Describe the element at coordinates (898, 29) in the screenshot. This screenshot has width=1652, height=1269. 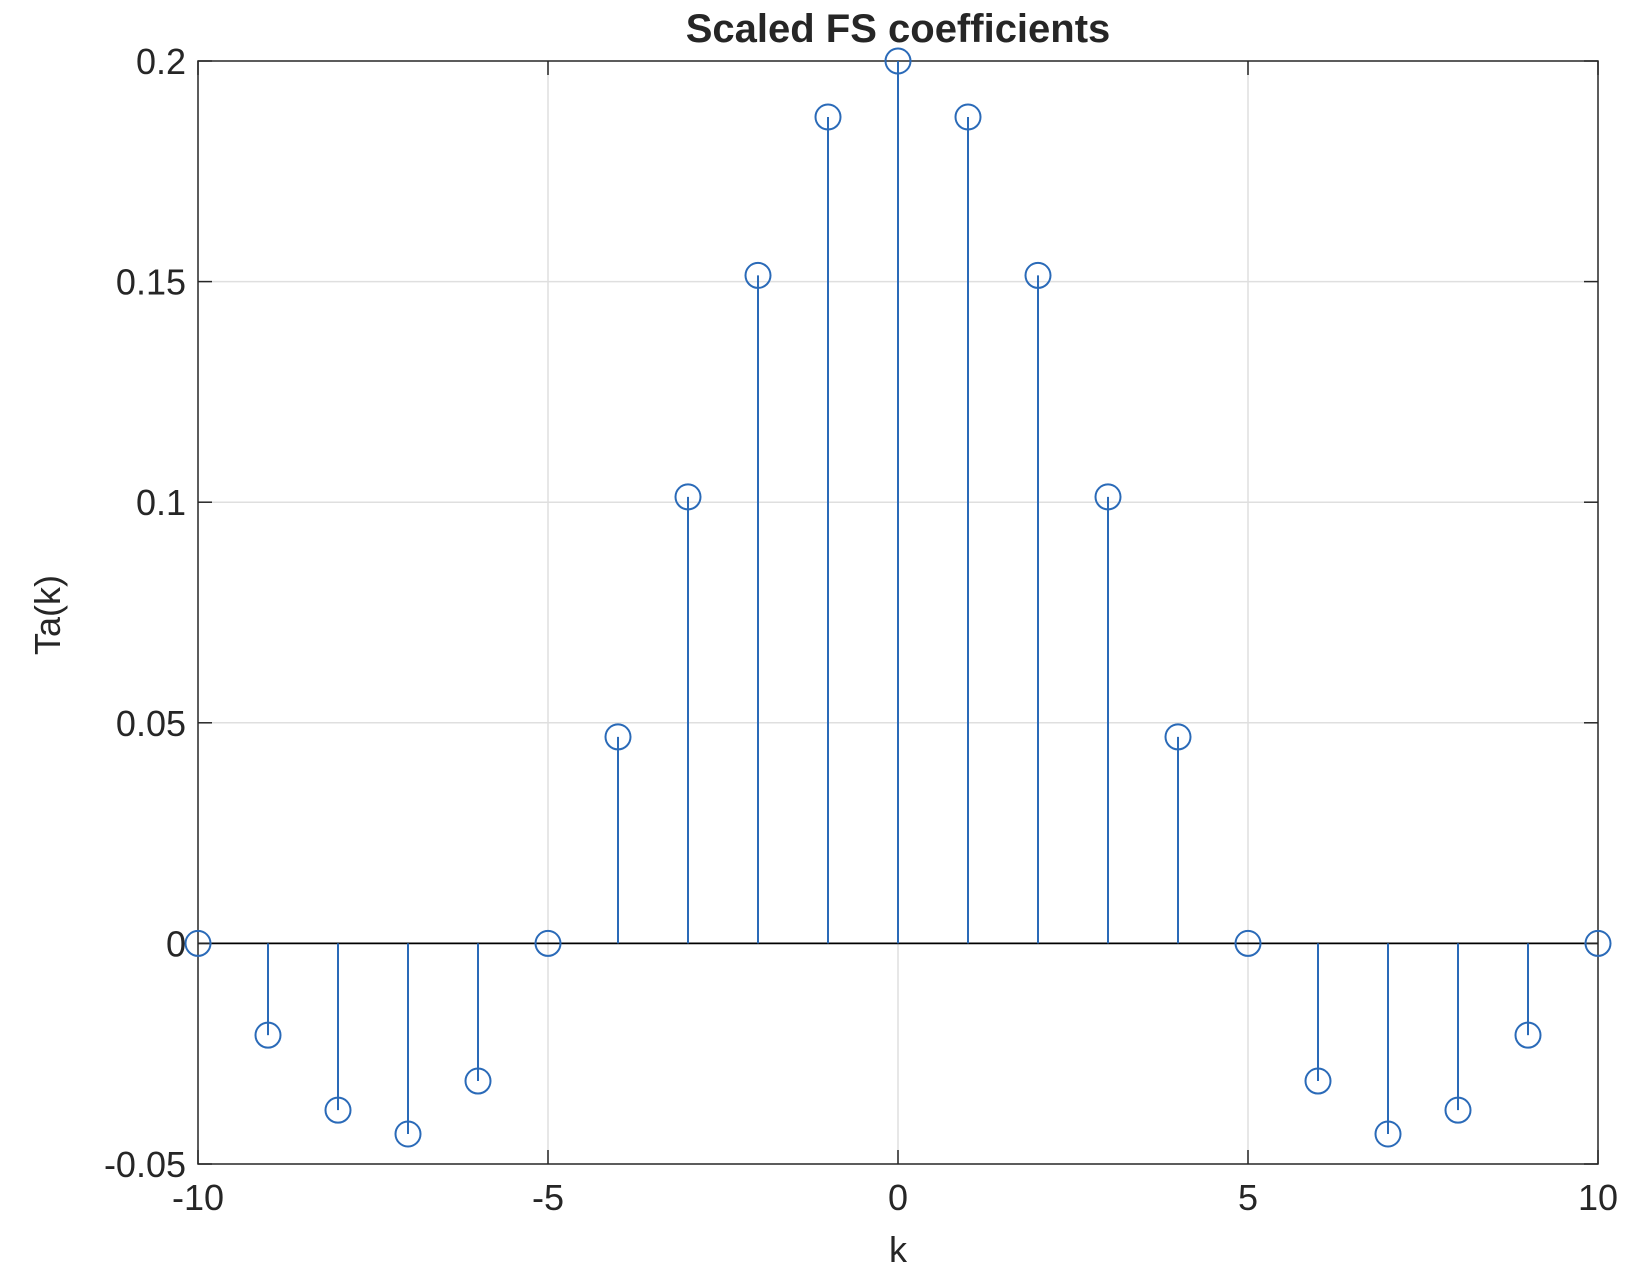
I see `chart-title: Scaled FS coefficients` at that location.